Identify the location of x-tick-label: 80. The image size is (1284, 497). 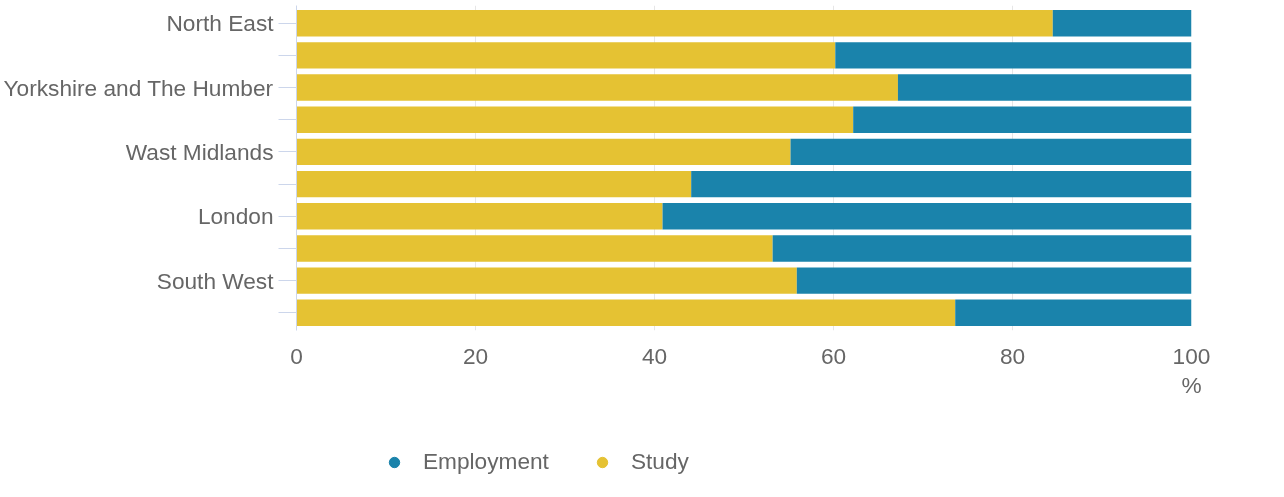
(1012, 355).